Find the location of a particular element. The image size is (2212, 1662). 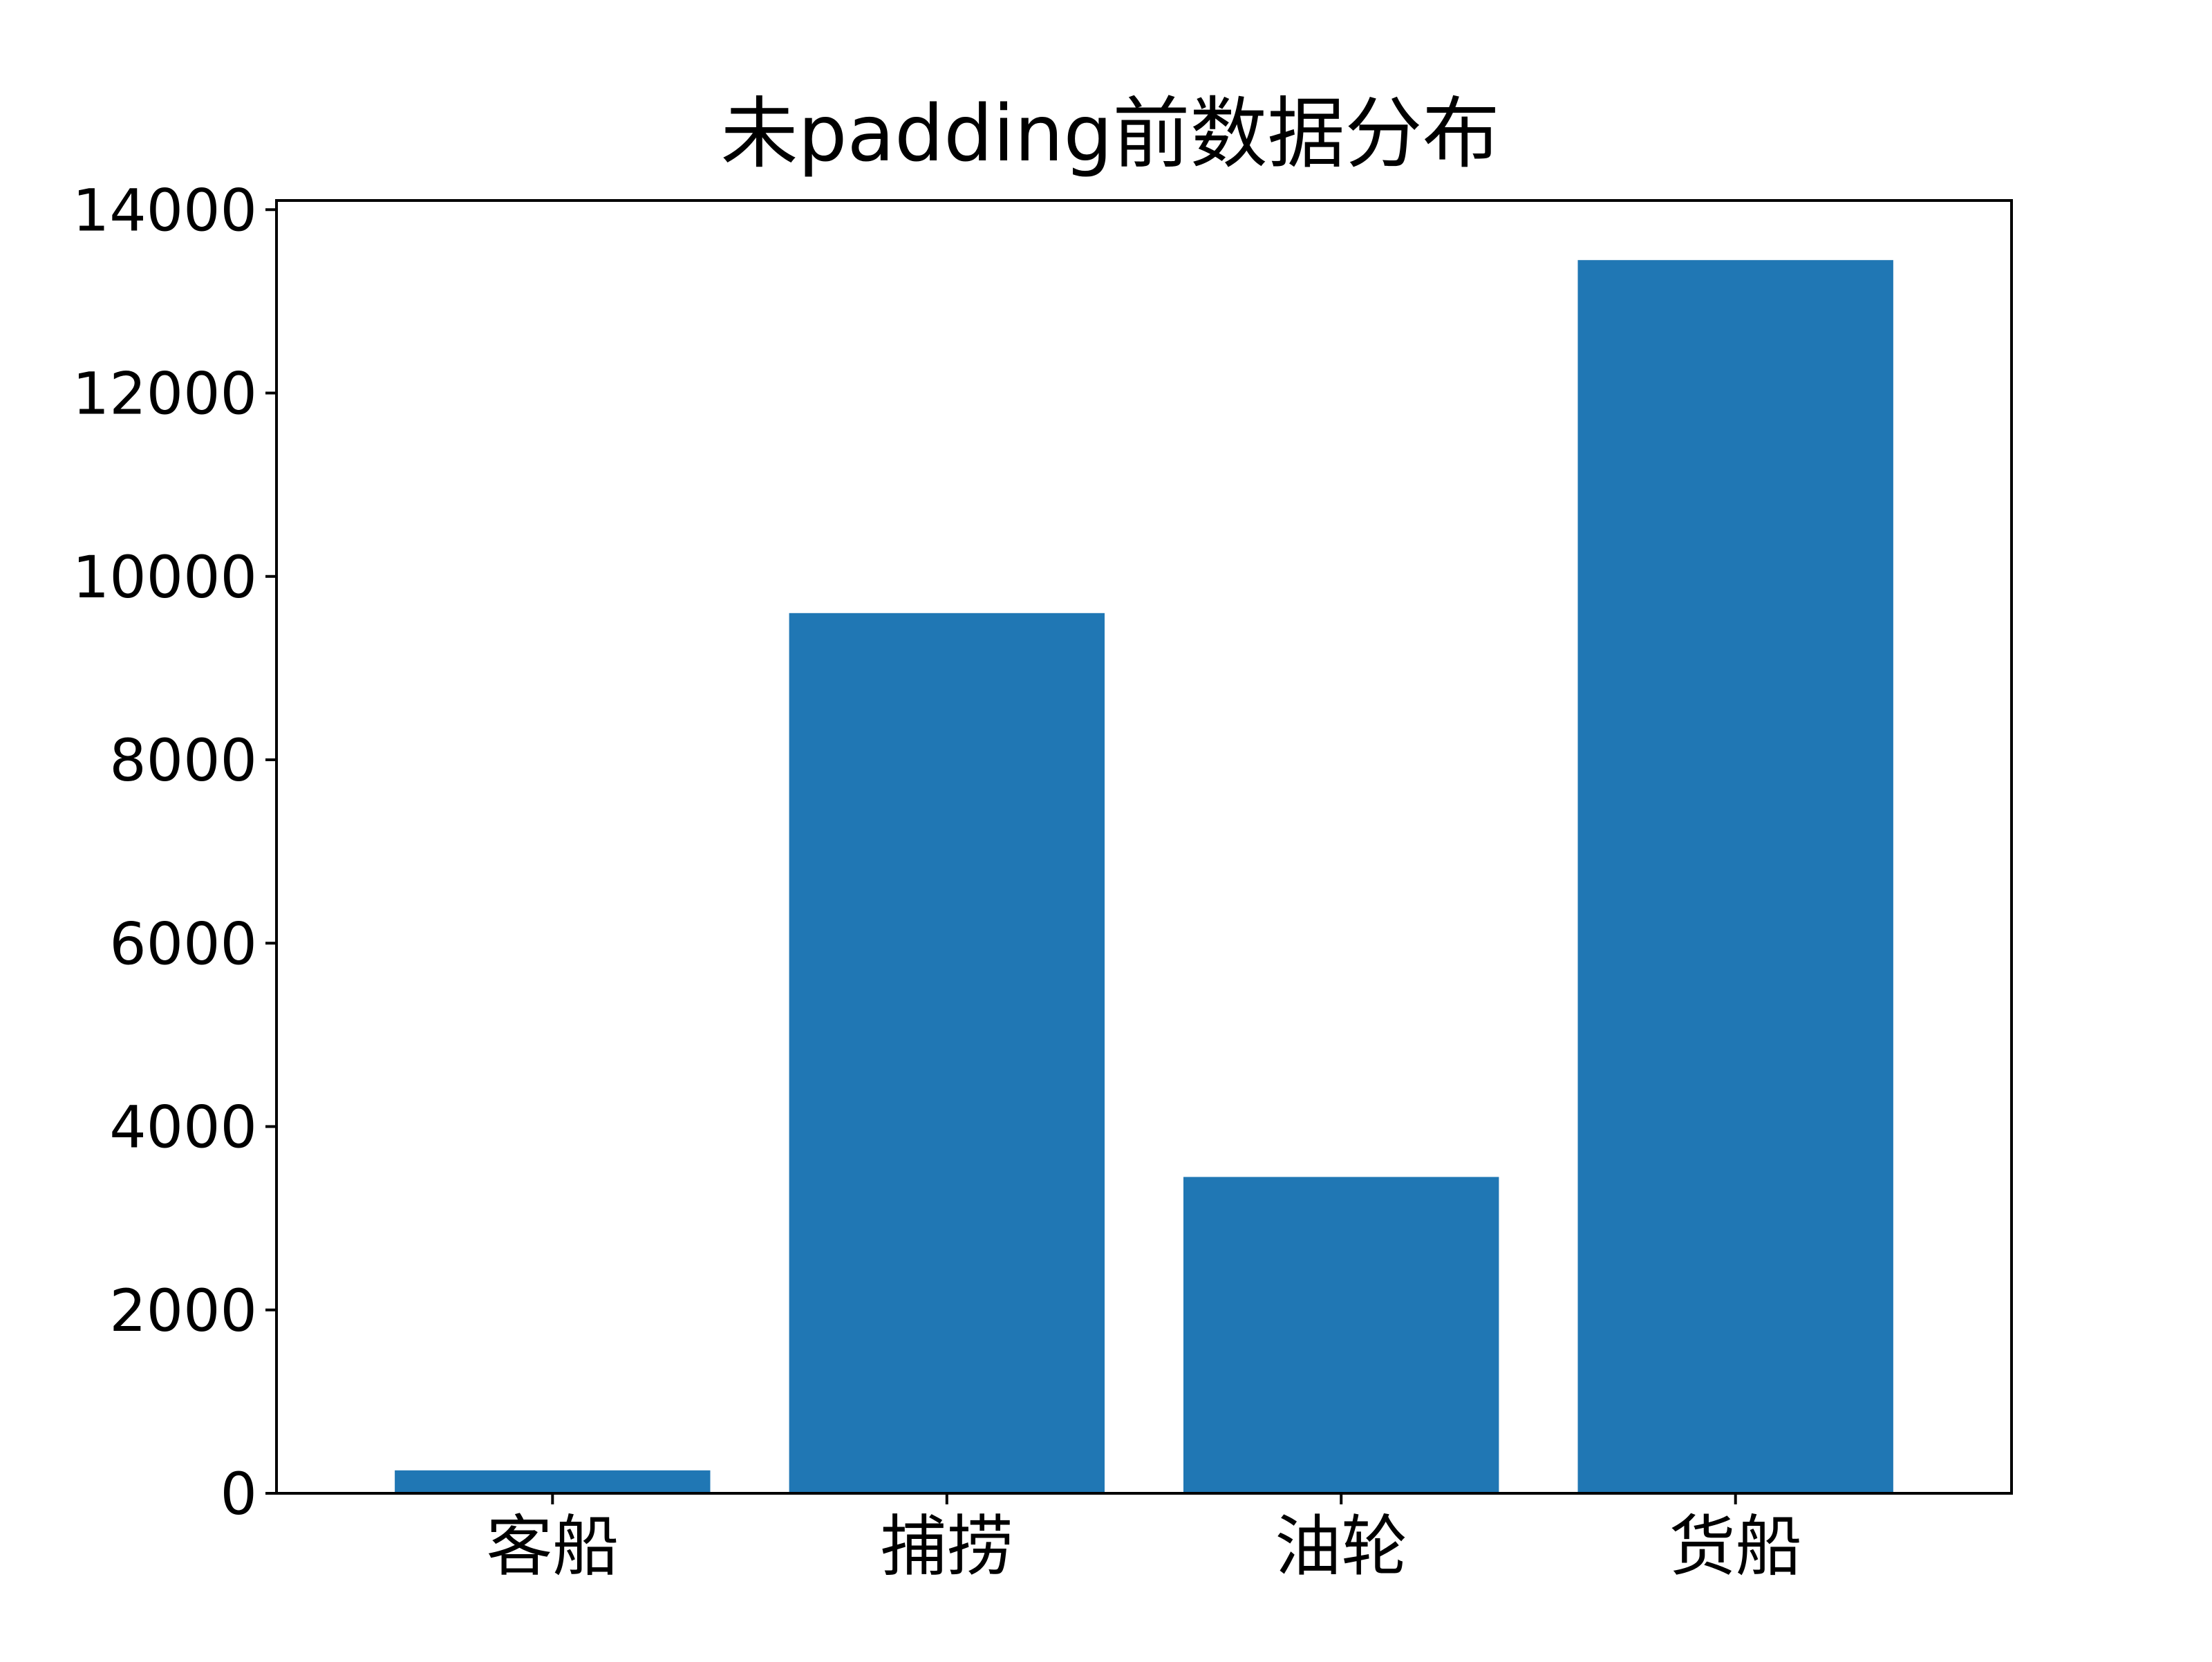

y-tick-label: 12000 is located at coordinates (165, 394).